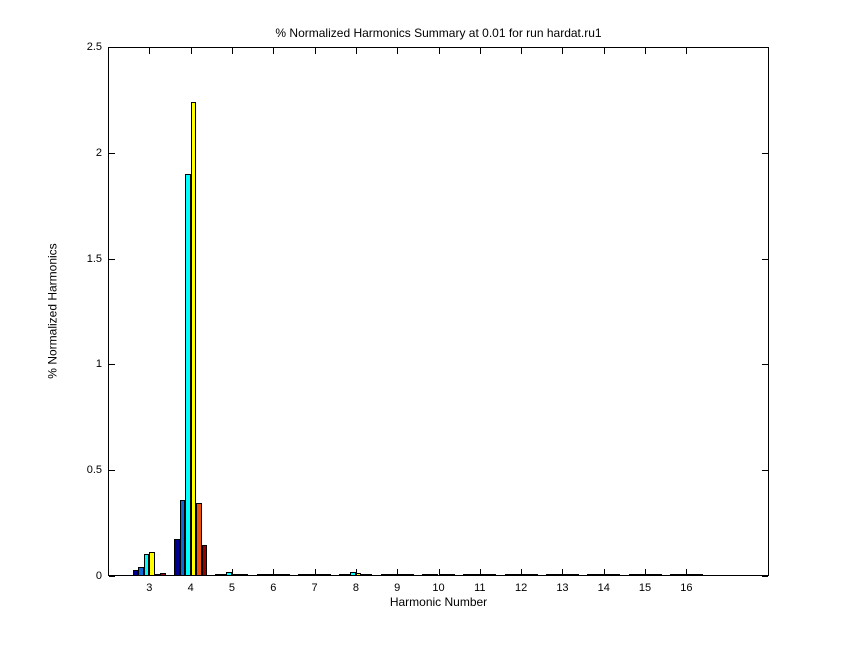 This screenshot has width=850, height=647. Describe the element at coordinates (218, 575) in the screenshot. I see `bar-dark-blue-h5` at that location.